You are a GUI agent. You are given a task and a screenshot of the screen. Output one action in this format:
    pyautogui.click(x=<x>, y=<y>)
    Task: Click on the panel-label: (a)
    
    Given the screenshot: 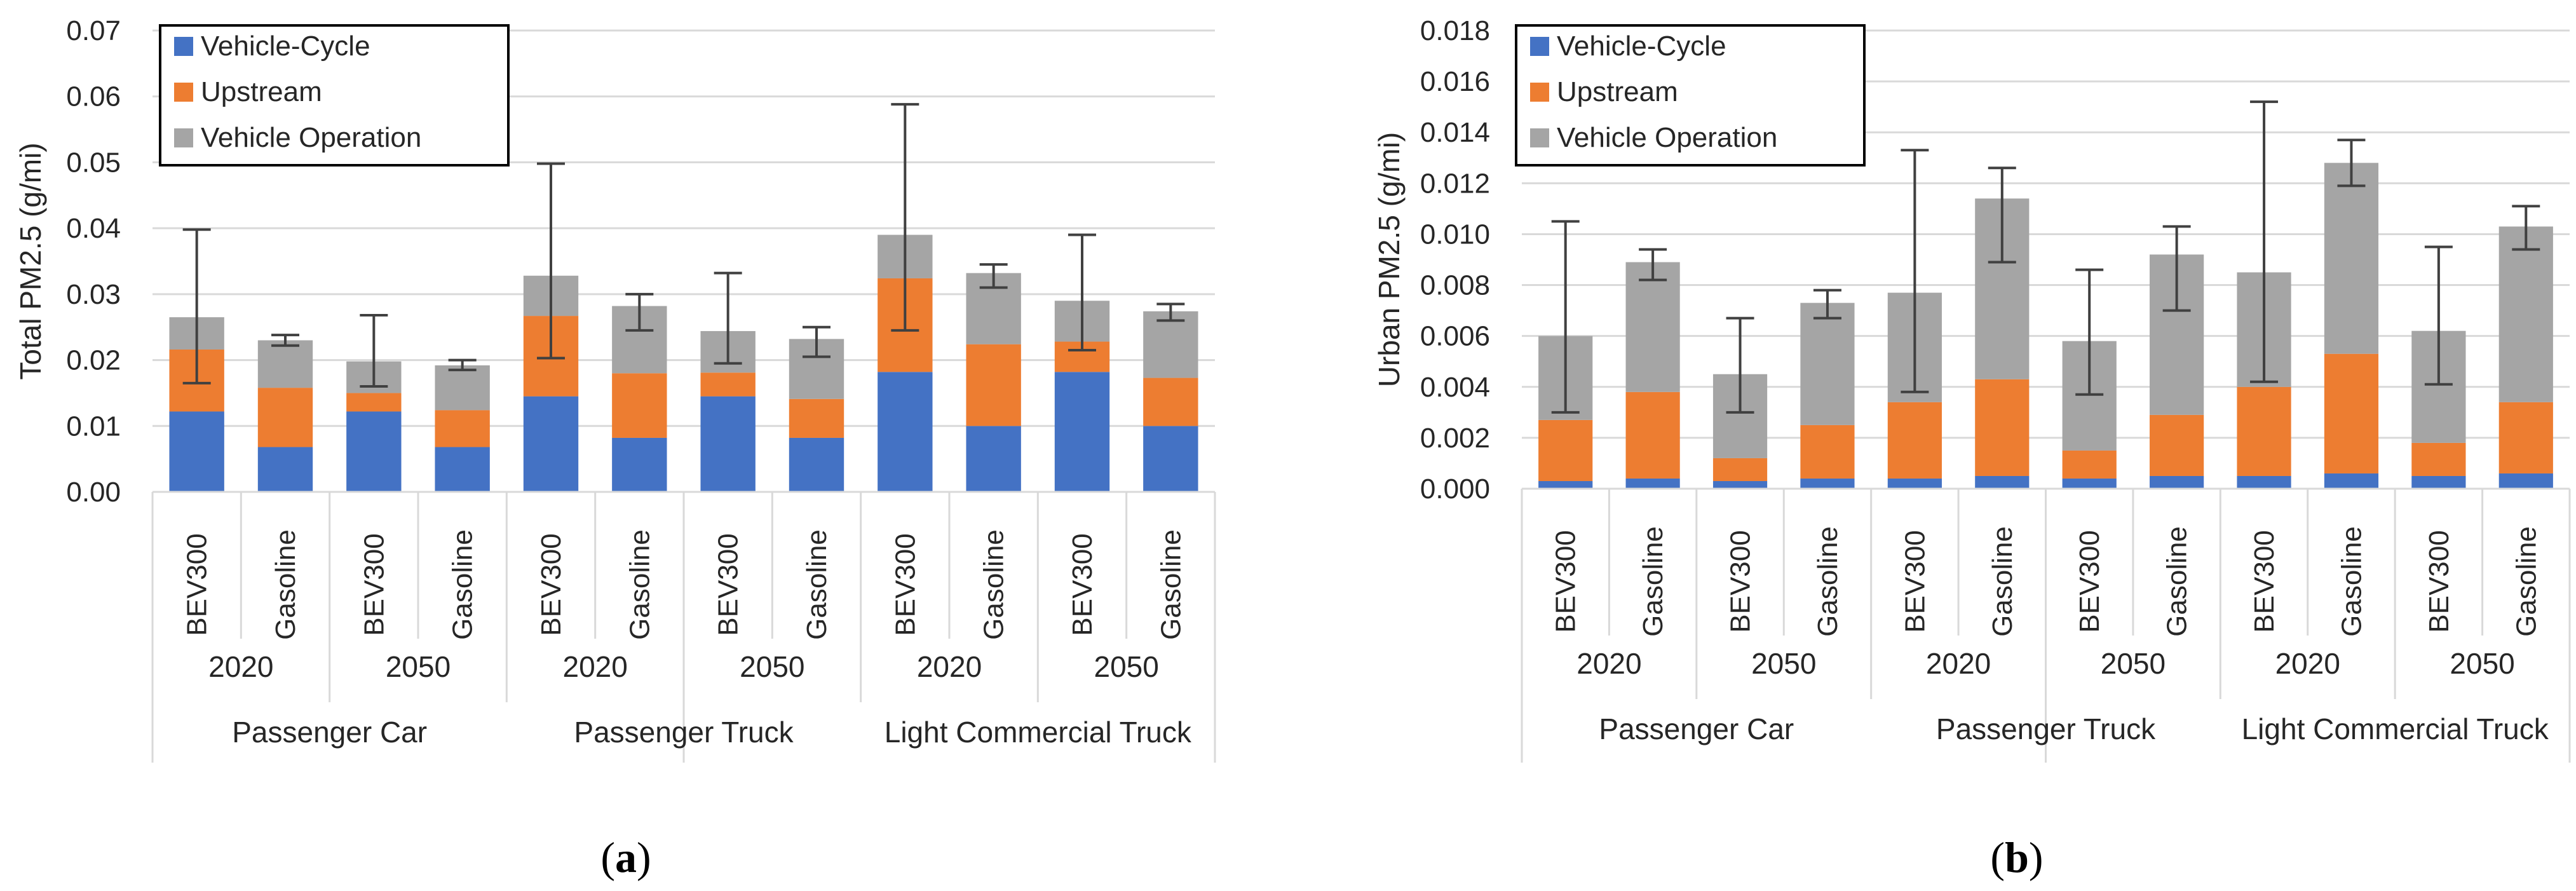 What is the action you would take?
    pyautogui.click(x=625, y=857)
    